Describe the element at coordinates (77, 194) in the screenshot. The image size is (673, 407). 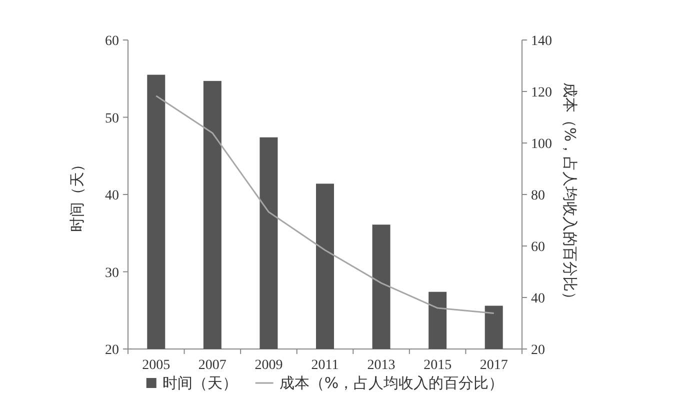
I see `y-axis-title: 时间（天）` at that location.